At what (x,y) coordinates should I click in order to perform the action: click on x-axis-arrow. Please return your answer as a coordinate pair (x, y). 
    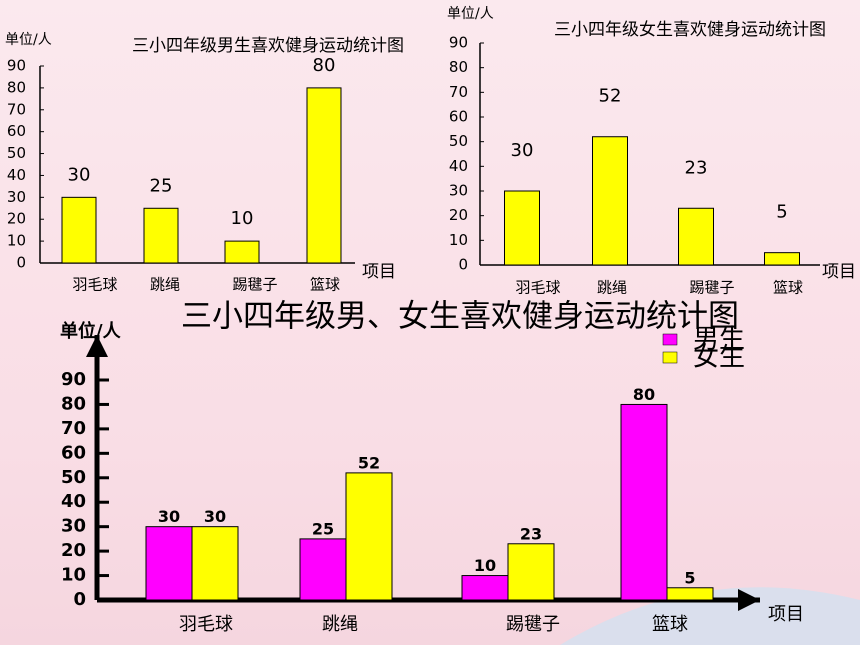
    Looking at the image, I should click on (749, 600).